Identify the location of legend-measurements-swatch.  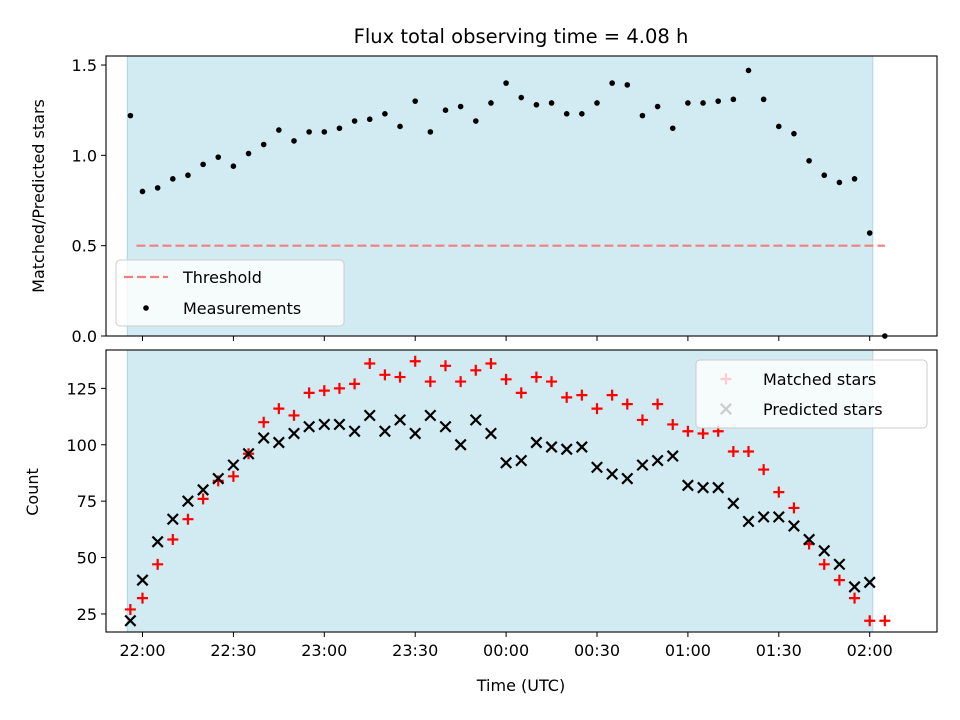
(146, 308).